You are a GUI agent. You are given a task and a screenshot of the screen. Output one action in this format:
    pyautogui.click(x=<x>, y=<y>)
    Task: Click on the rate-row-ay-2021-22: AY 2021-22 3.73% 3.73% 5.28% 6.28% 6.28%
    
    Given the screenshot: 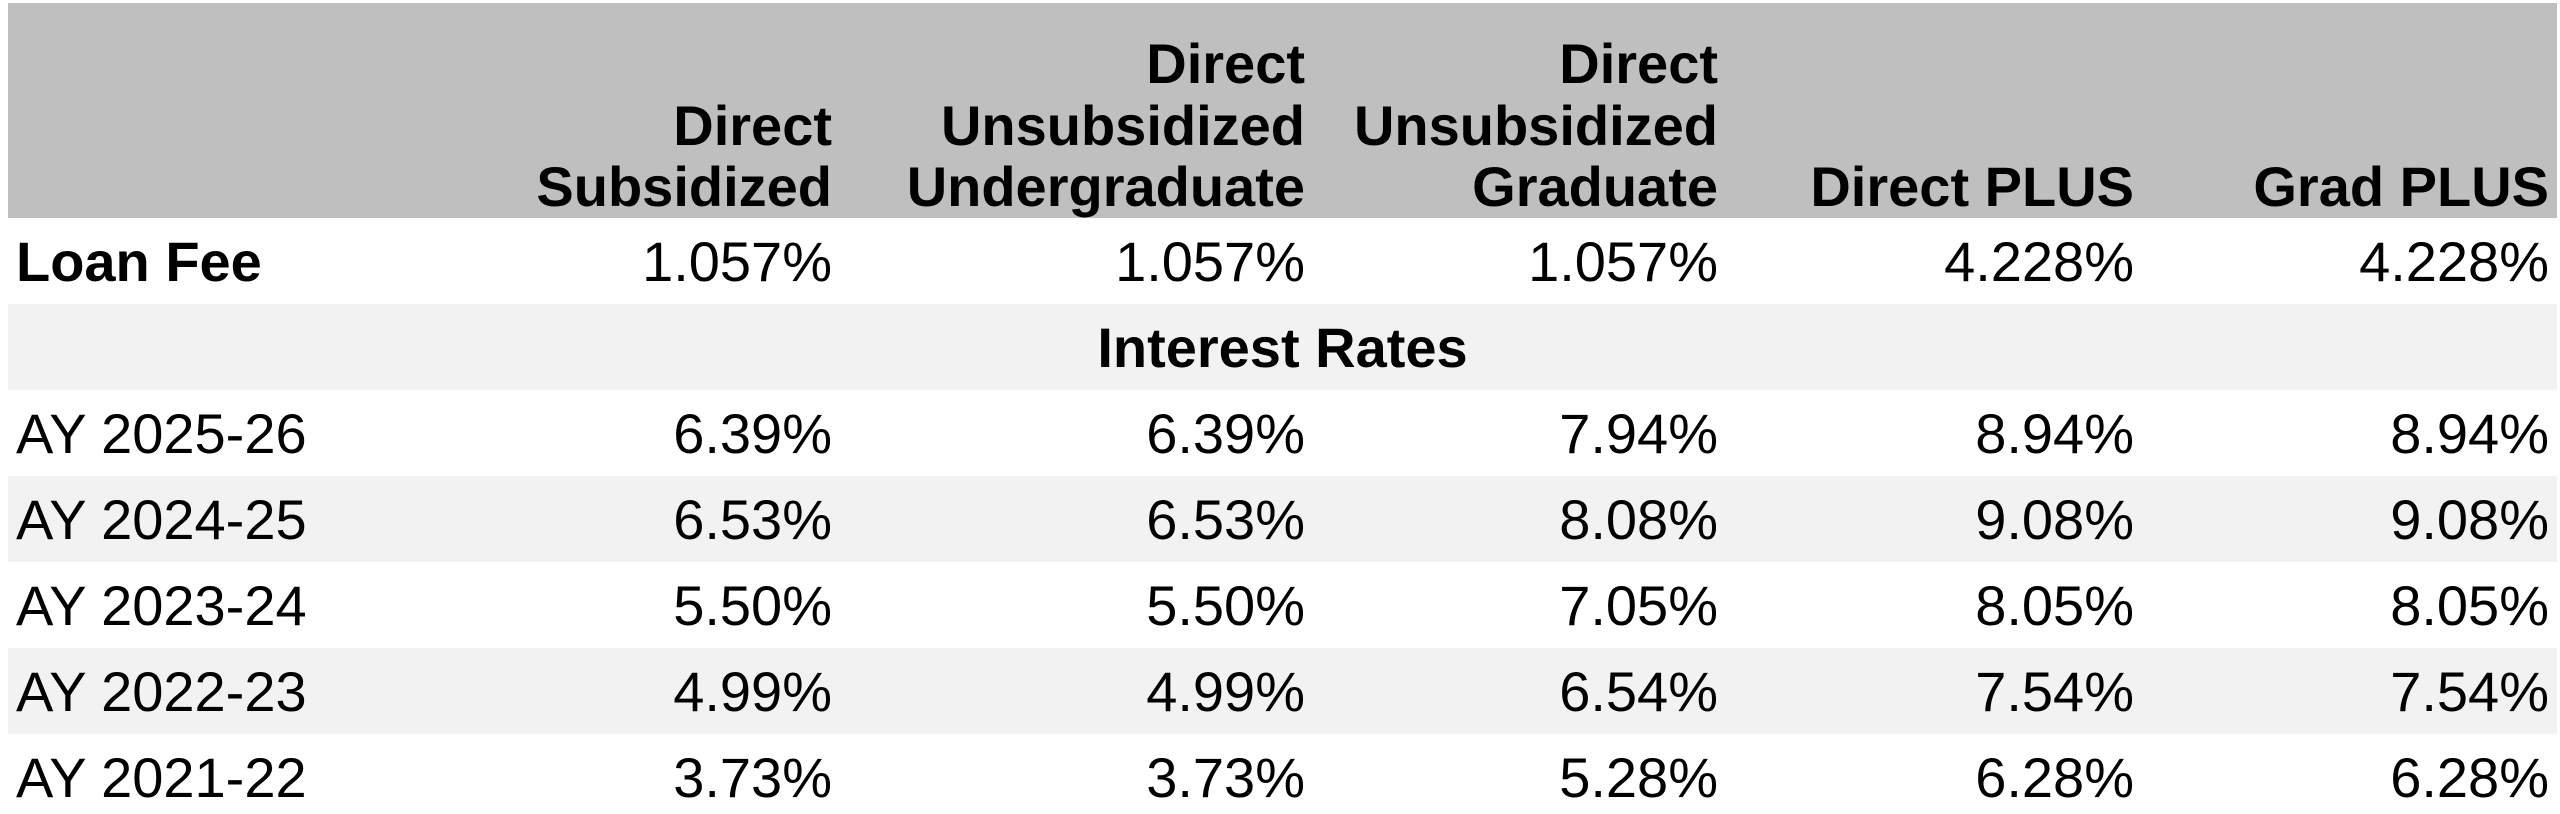 What is the action you would take?
    pyautogui.click(x=1282, y=774)
    